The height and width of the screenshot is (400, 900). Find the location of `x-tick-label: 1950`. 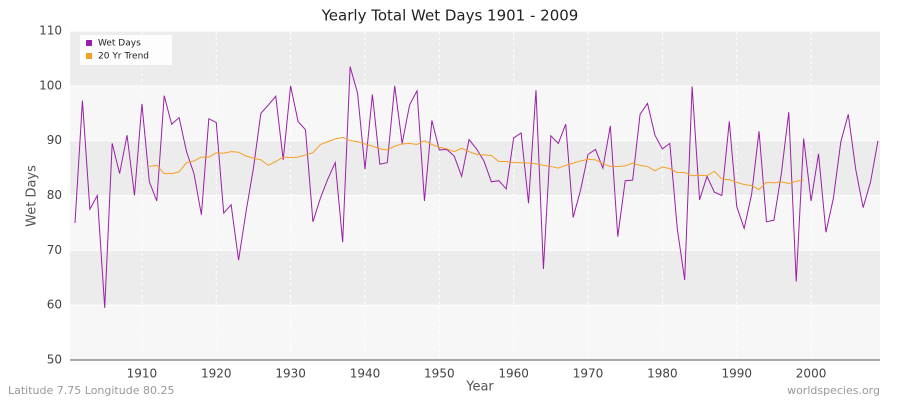

x-tick-label: 1950 is located at coordinates (439, 374).